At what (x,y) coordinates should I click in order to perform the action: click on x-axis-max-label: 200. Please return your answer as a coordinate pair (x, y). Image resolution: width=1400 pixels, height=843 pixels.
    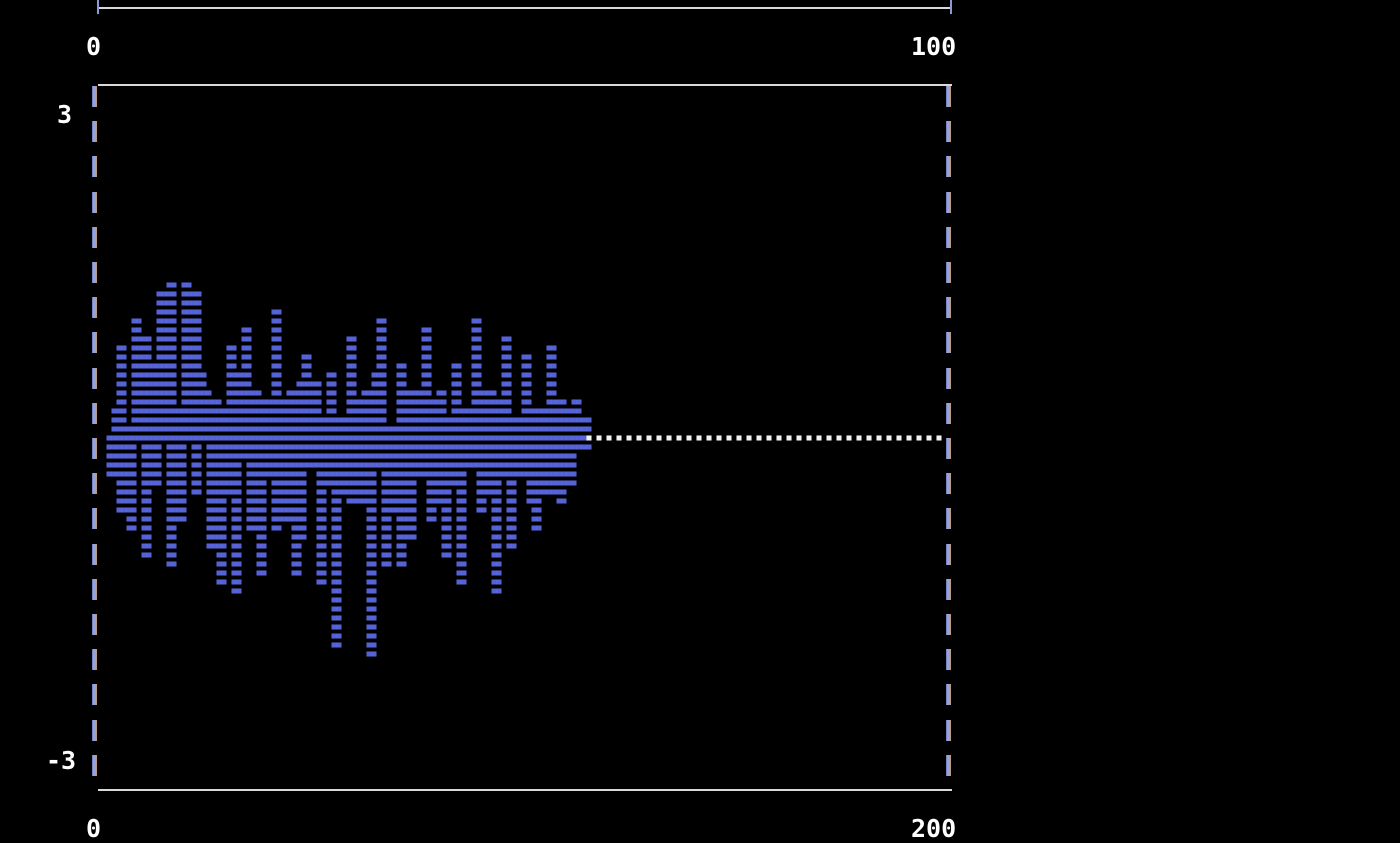
    Looking at the image, I should click on (934, 828).